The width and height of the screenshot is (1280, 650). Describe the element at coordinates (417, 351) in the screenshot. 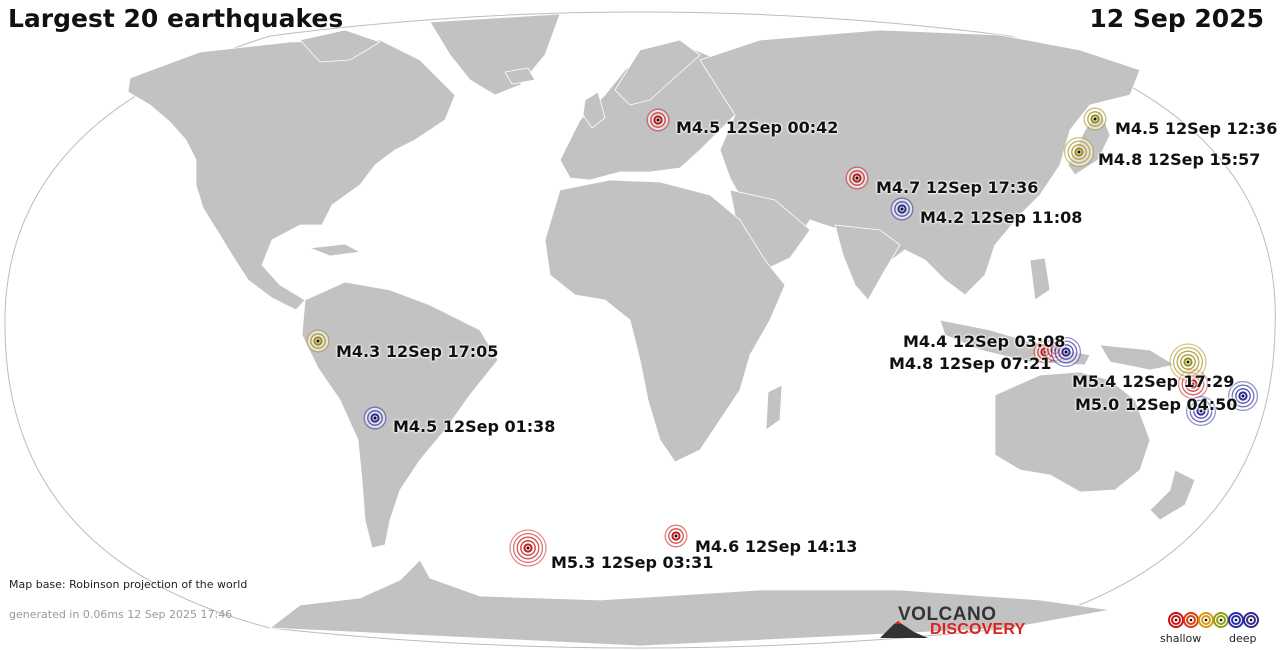

I see `quake-label: M4.3 12Sep 17:05` at that location.